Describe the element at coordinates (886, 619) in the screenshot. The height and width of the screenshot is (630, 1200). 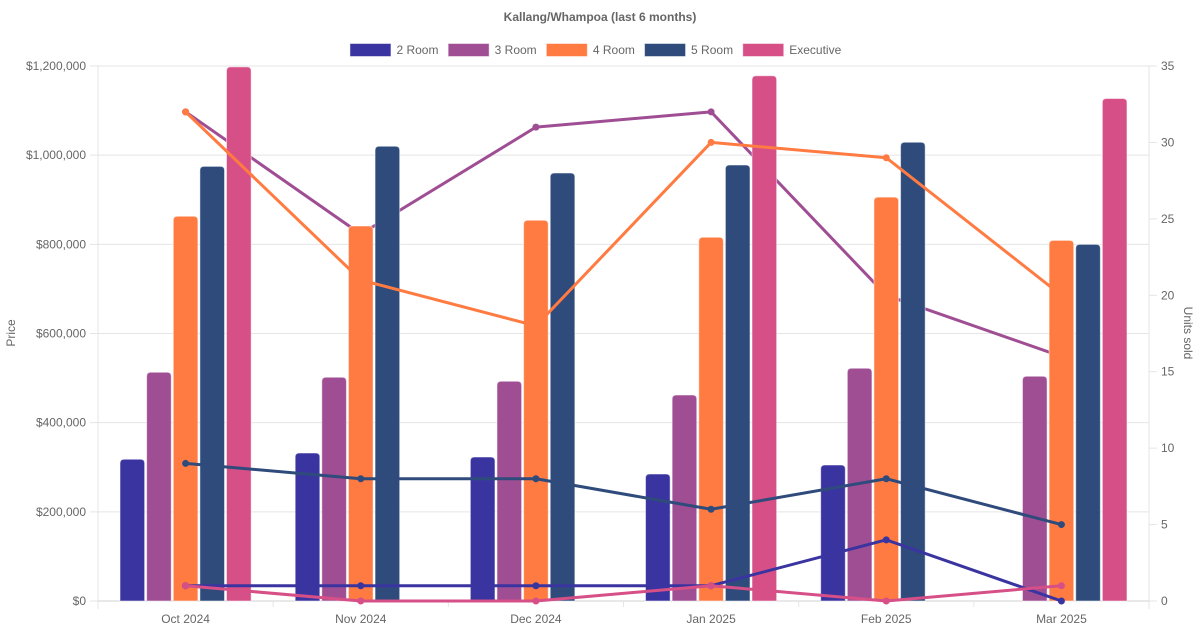
I see `x-tick-label: Feb 2025` at that location.